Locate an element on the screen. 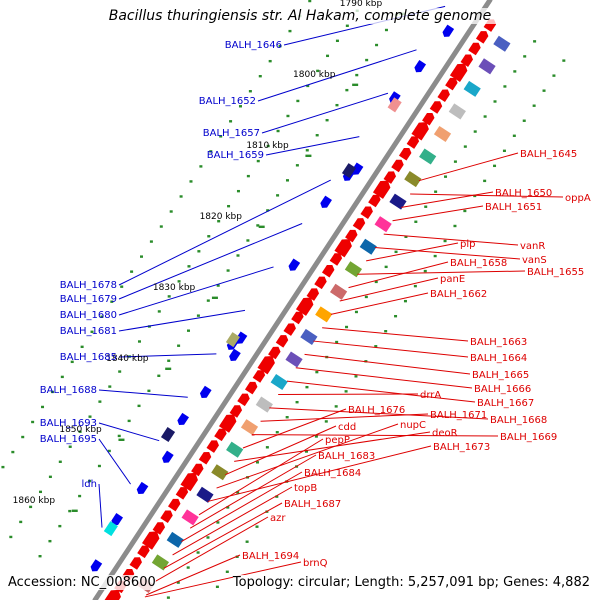 This screenshot has width=600, height=600. reverse-gene-label: topB is located at coordinates (305, 488).